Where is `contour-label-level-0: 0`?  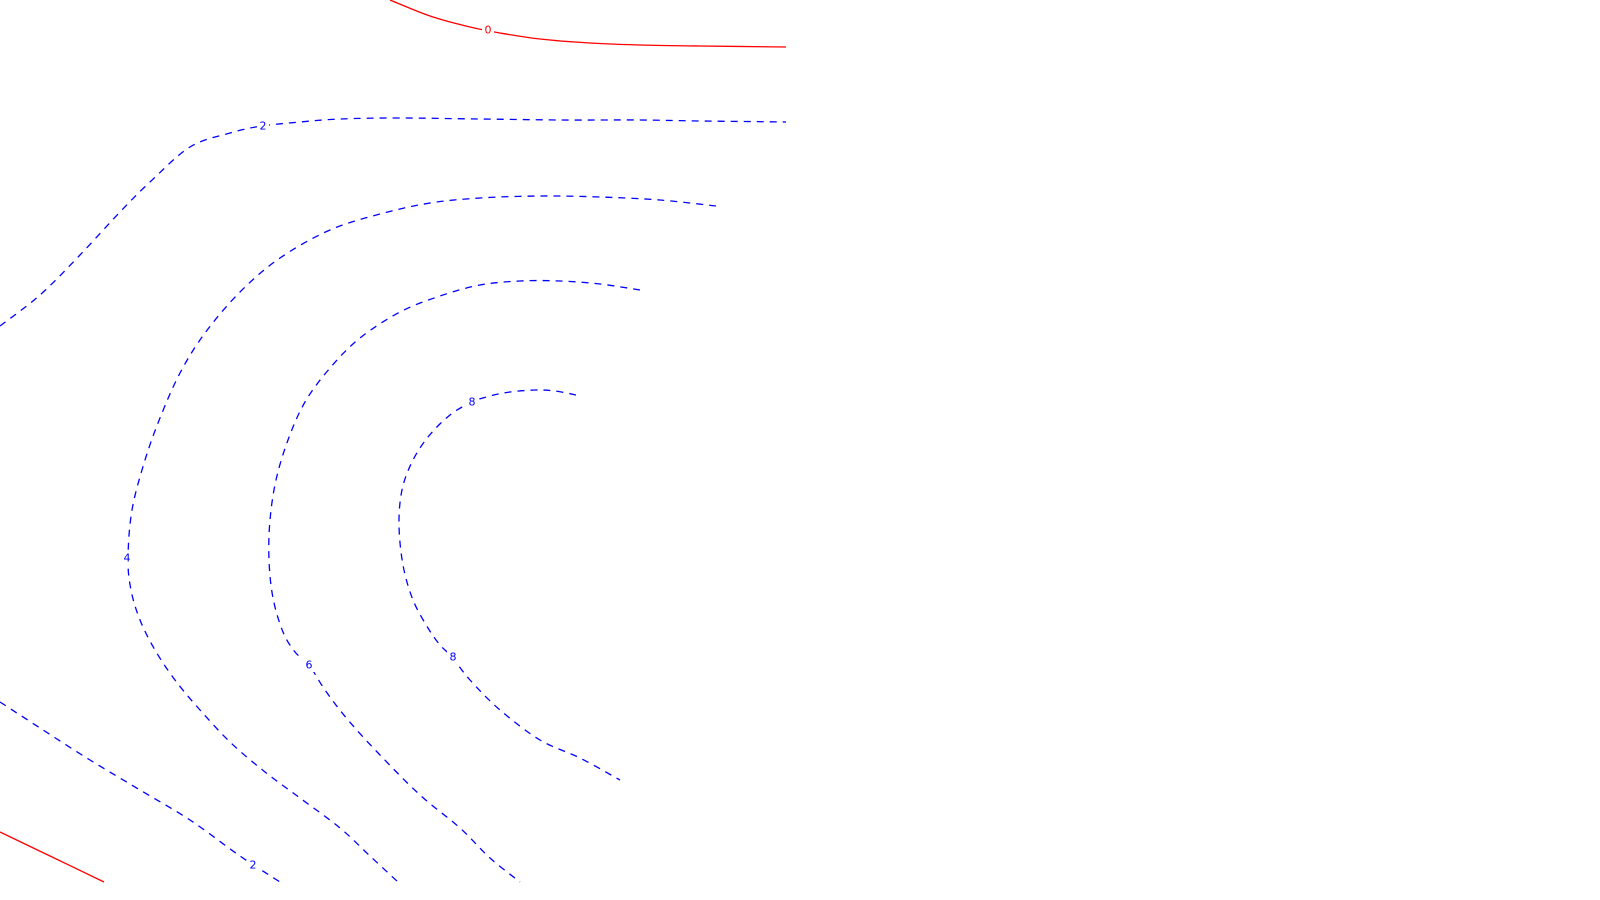 contour-label-level-0: 0 is located at coordinates (488, 30).